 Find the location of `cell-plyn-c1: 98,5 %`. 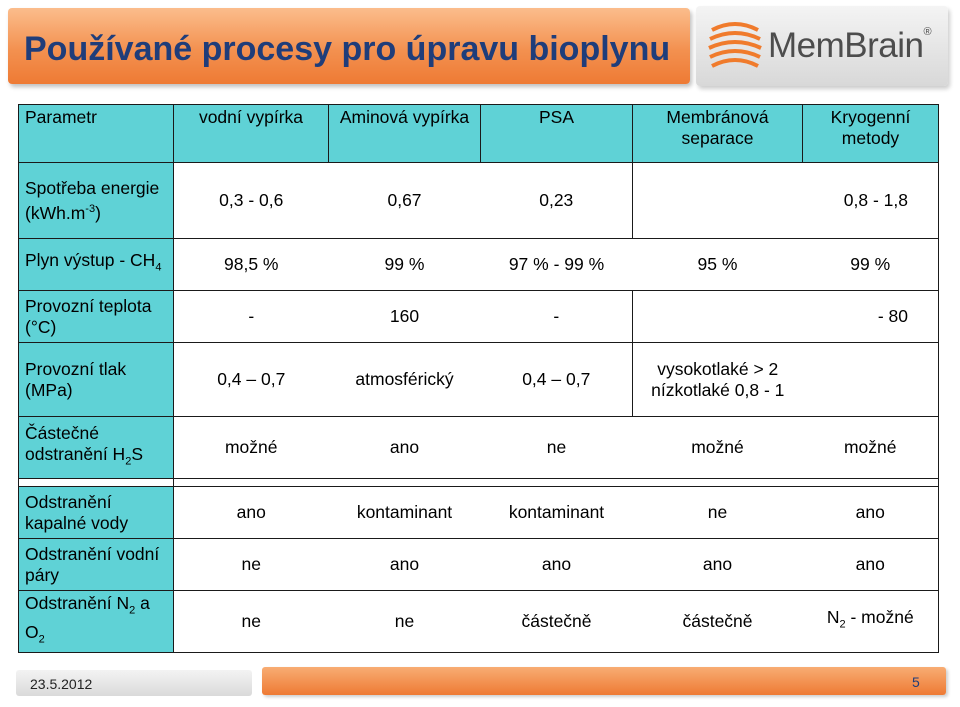

cell-plyn-c1: 98,5 % is located at coordinates (251, 264).